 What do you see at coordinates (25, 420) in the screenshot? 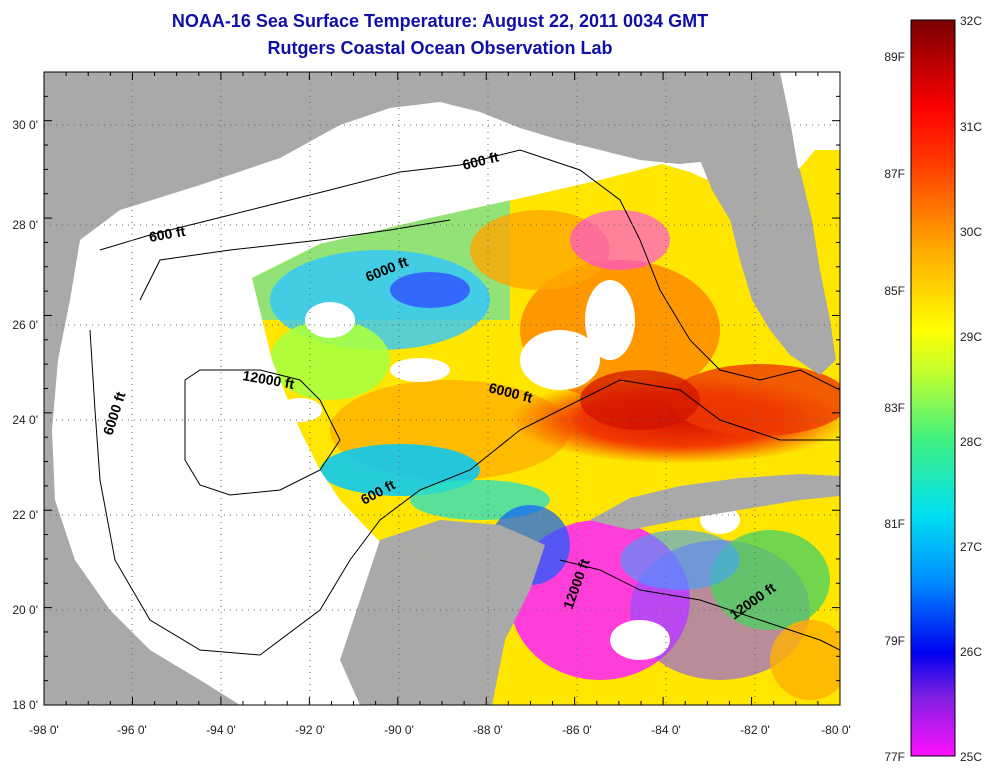
I see `y-tick-label: 24 0'` at bounding box center [25, 420].